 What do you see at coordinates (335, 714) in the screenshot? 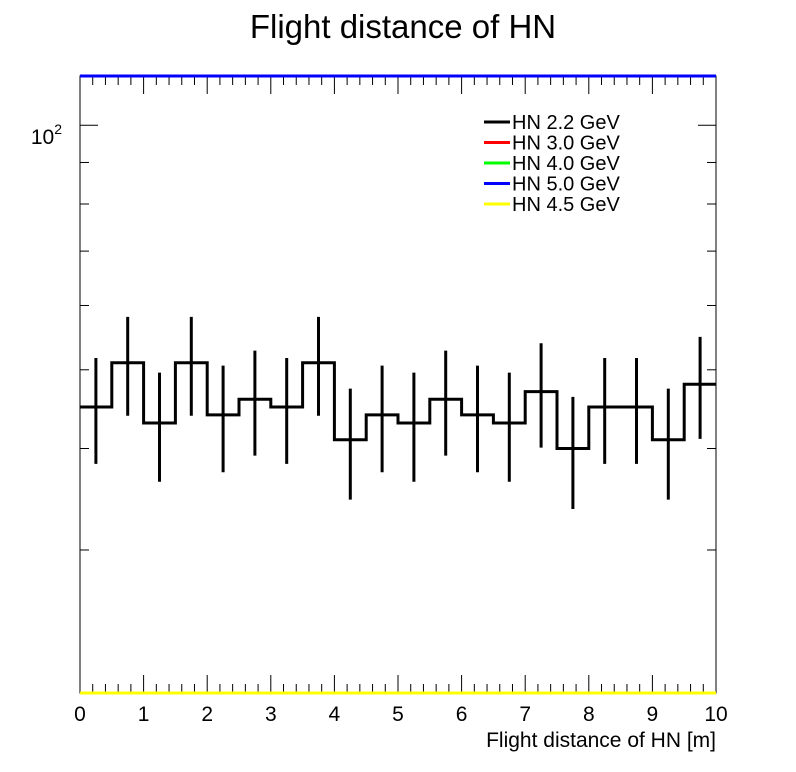
I see `x-tick-label: 4` at bounding box center [335, 714].